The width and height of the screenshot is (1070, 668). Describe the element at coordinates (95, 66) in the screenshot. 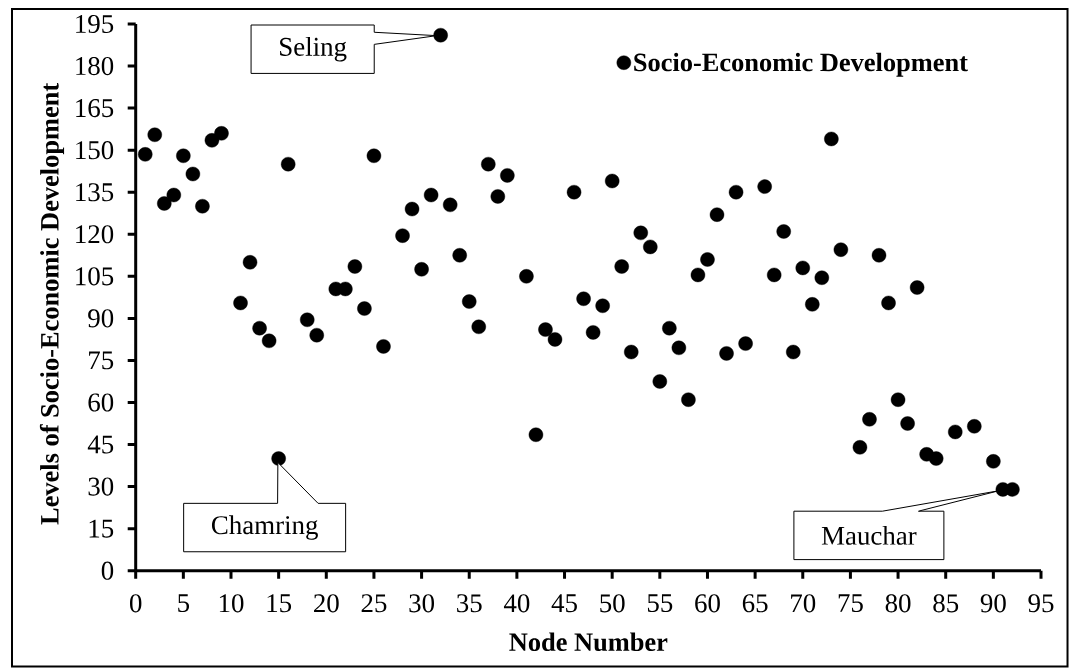

I see `y-tick-label: 180` at that location.